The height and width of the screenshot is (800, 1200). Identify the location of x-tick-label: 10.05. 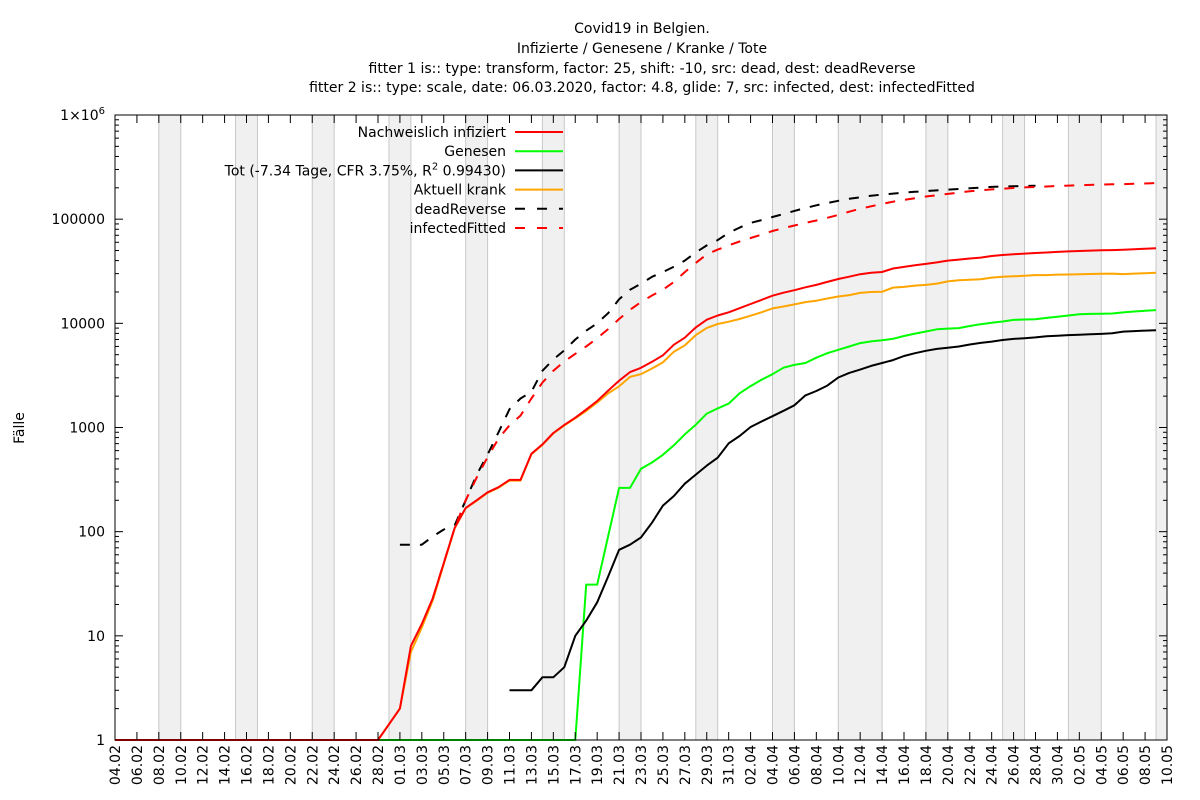
(1168, 765).